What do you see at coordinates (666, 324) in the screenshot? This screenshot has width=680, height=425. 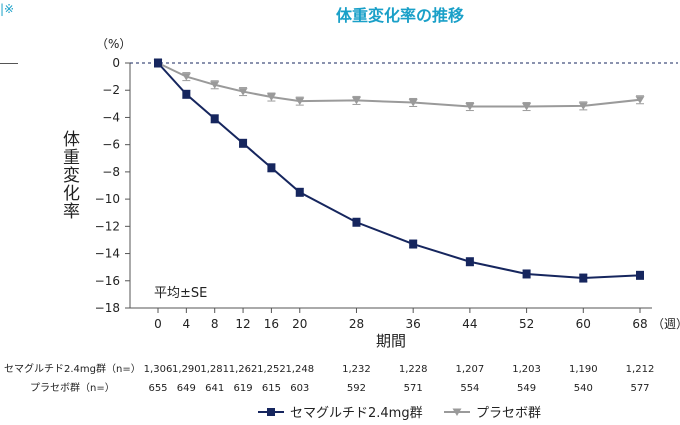 I see `x-axis-unit: （週）` at bounding box center [666, 324].